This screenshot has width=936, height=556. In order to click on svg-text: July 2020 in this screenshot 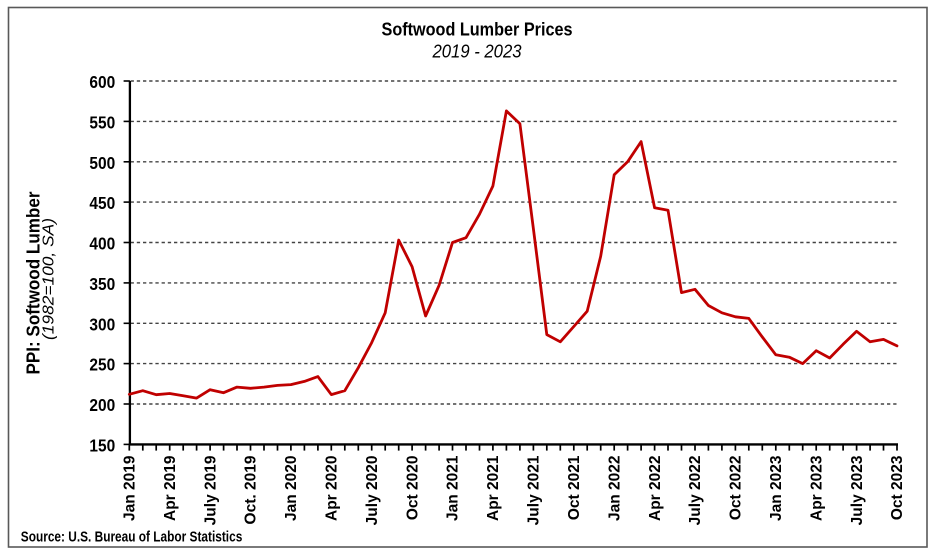, I will do `click(372, 491)`.